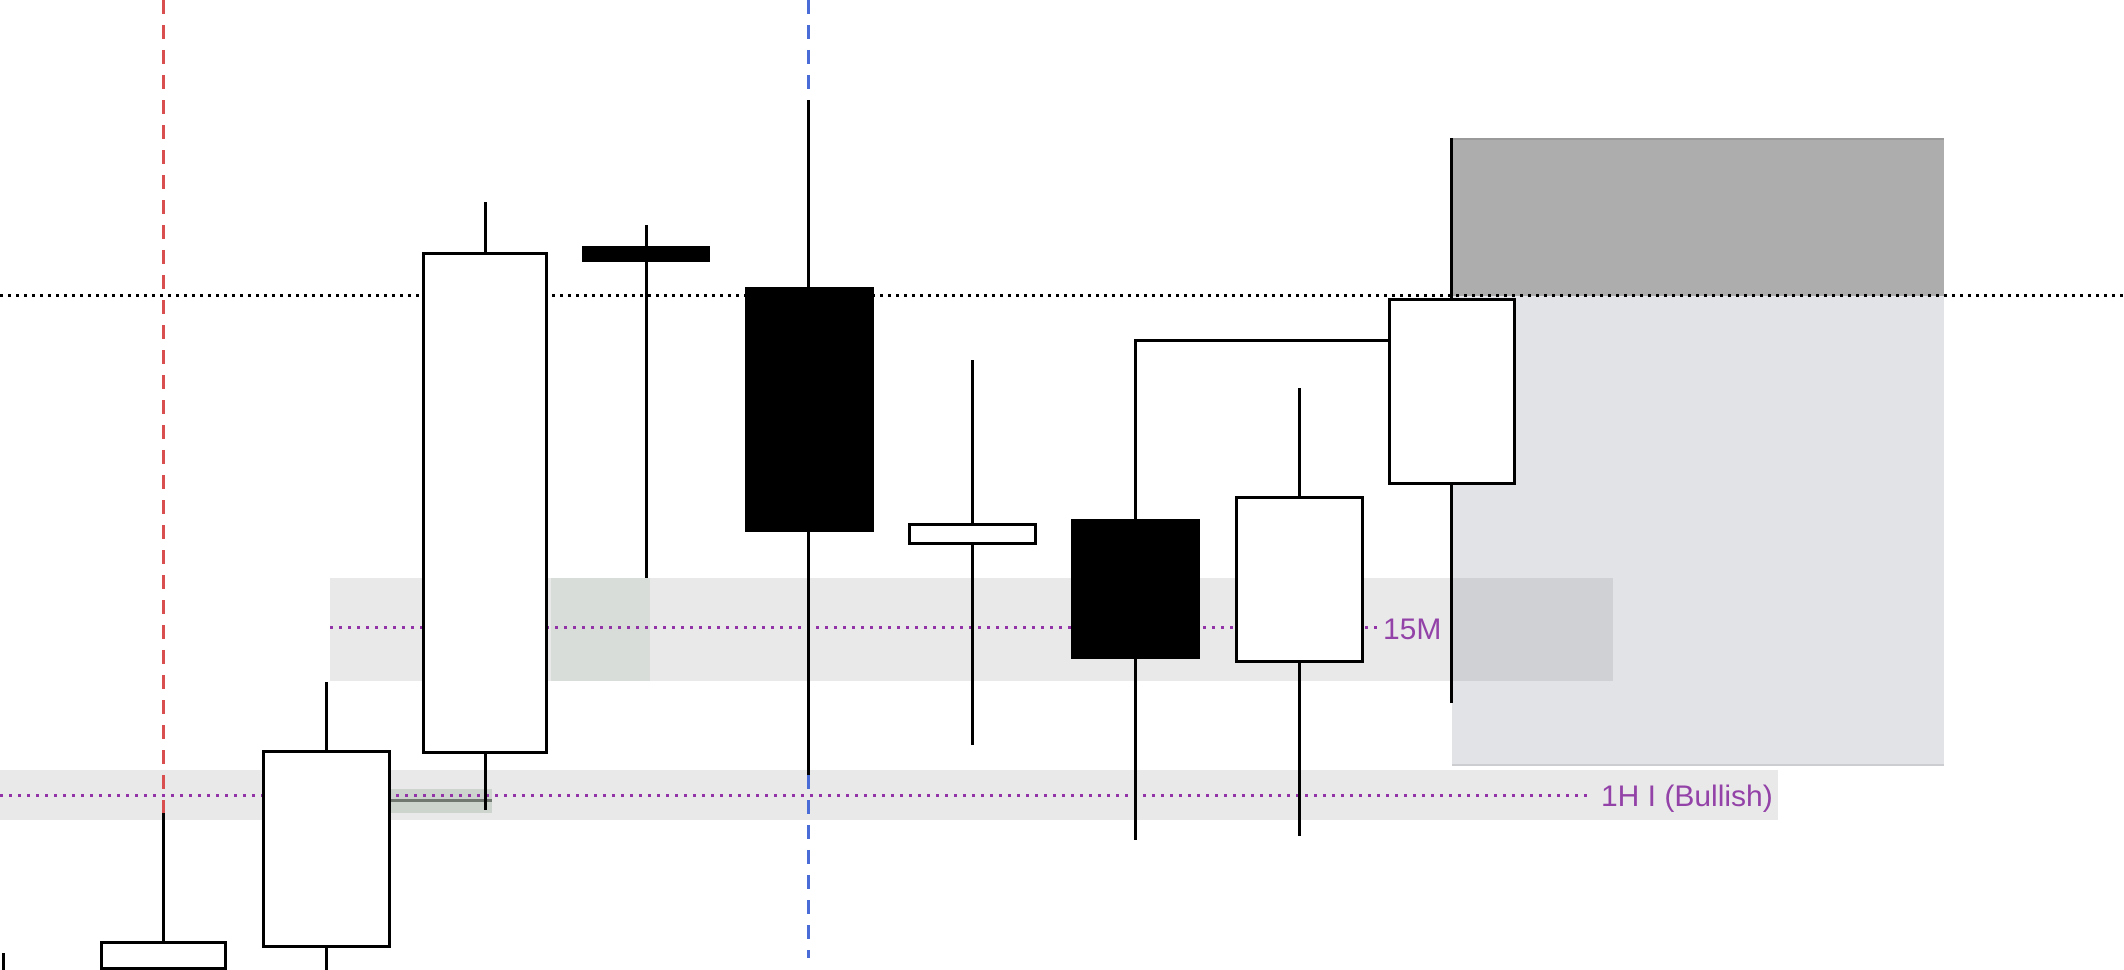 Image resolution: width=2124 pixels, height=970 pixels. Describe the element at coordinates (1262, 340) in the screenshot. I see `refline-structure` at that location.